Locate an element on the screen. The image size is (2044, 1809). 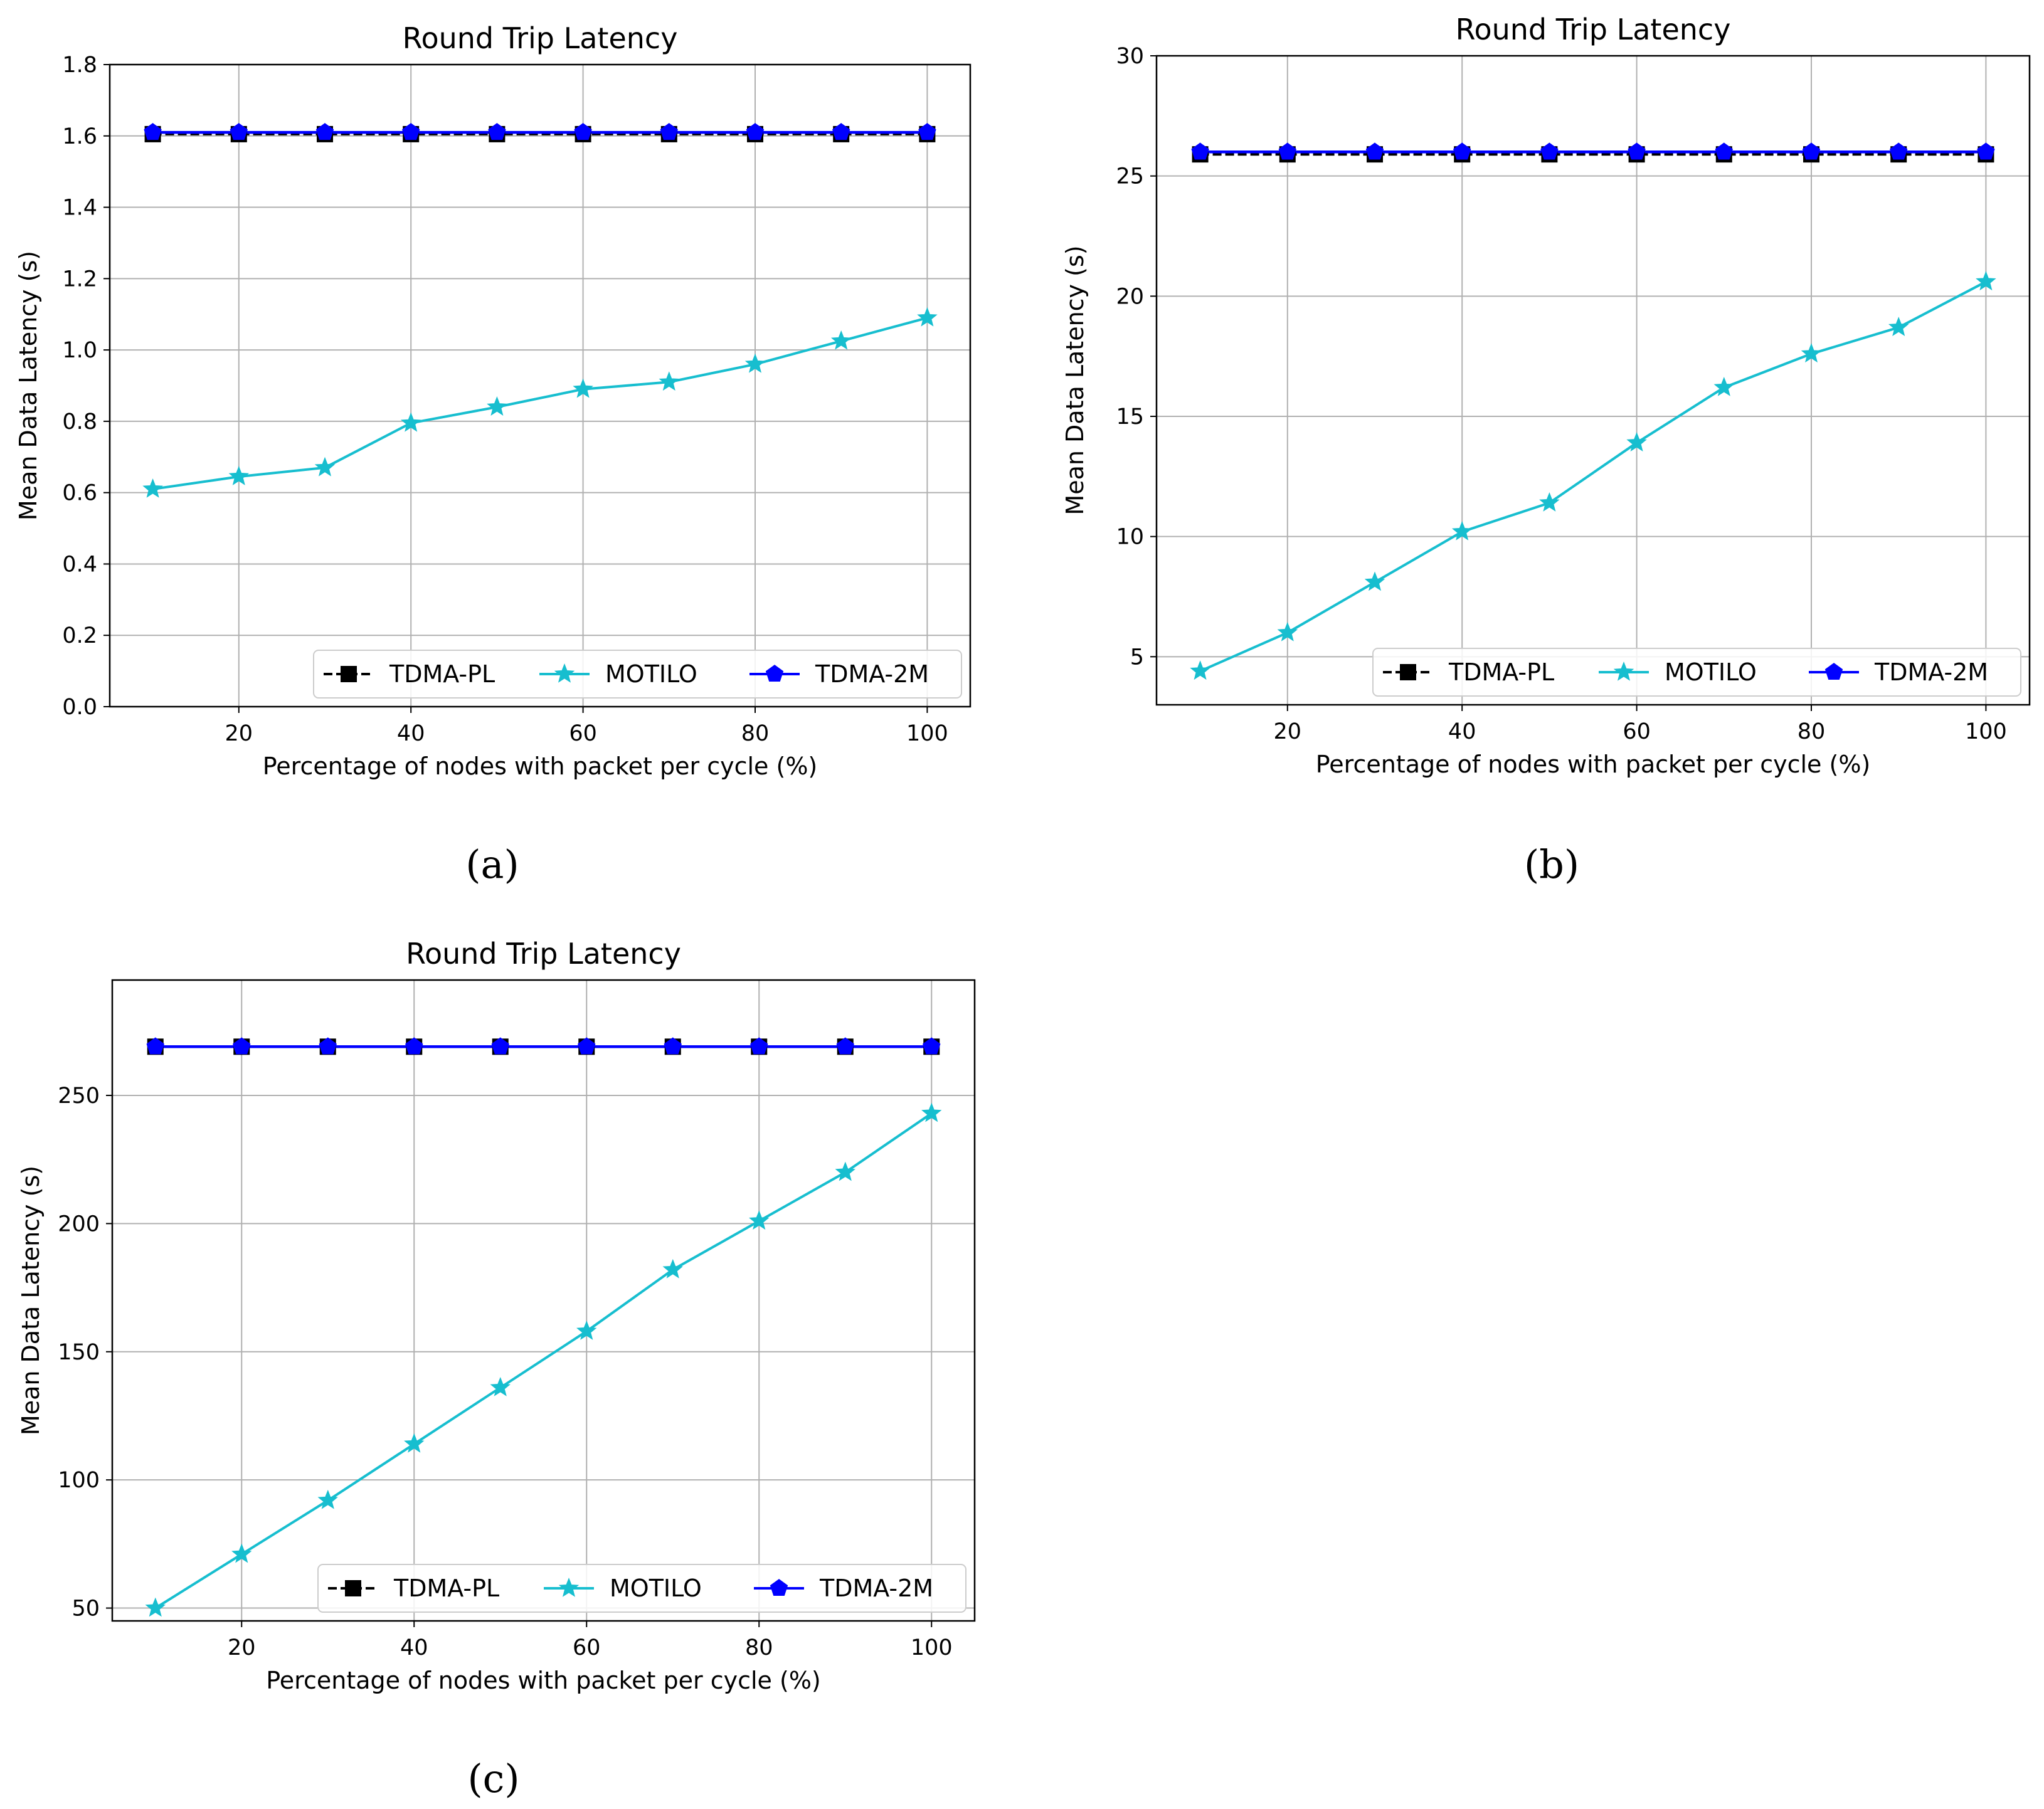
y-tick-label: 1.8 is located at coordinates (79, 65).